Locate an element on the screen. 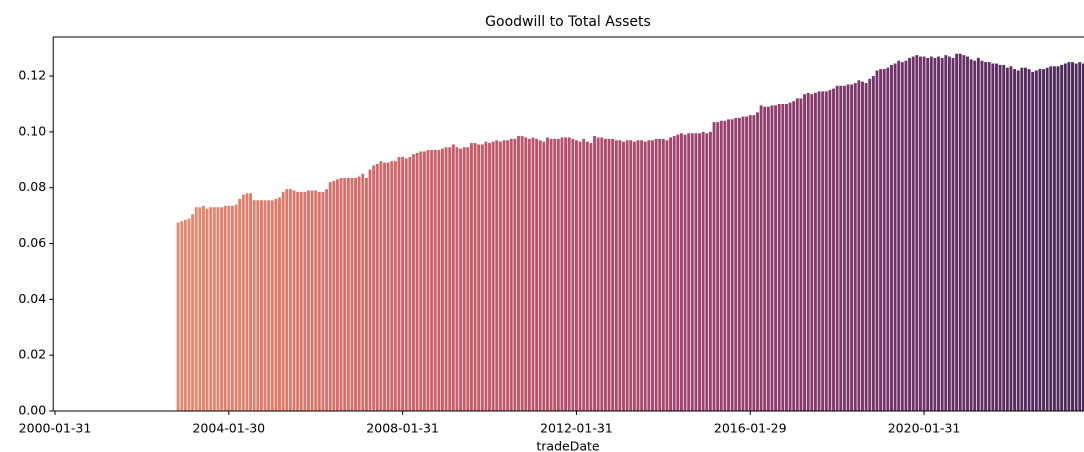 Image resolution: width=1084 pixels, height=452 pixels. x-tick-label: 2004-01-30 is located at coordinates (228, 428).